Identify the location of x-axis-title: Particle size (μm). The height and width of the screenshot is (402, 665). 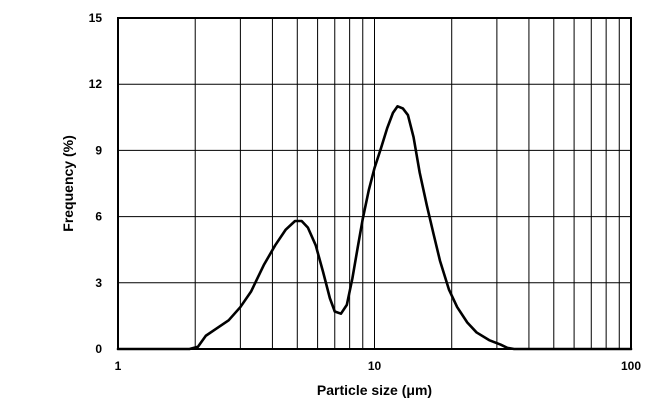
(374, 390).